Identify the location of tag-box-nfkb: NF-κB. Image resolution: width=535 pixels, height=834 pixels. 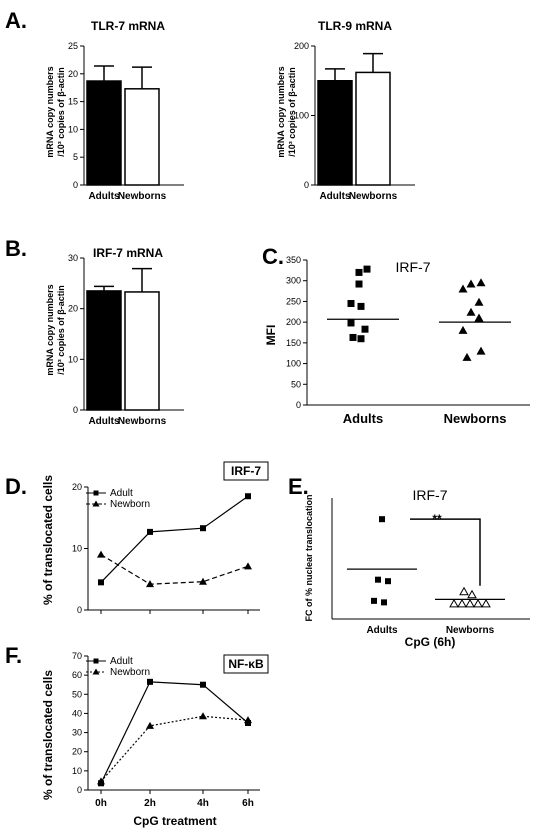
(246, 664).